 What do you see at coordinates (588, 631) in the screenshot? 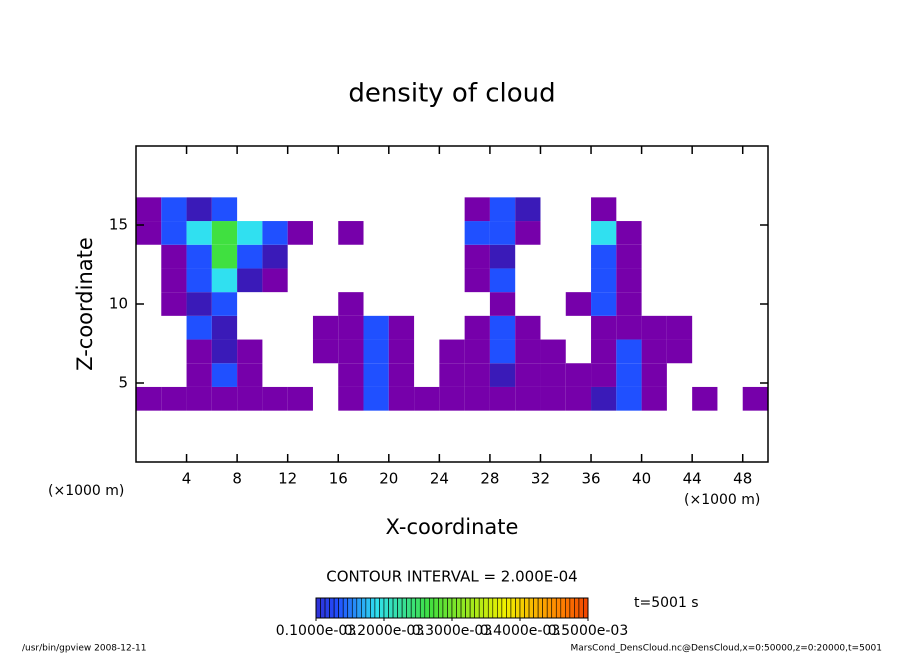
I see `colorbar-tick-label: 0.5000e-03` at bounding box center [588, 631].